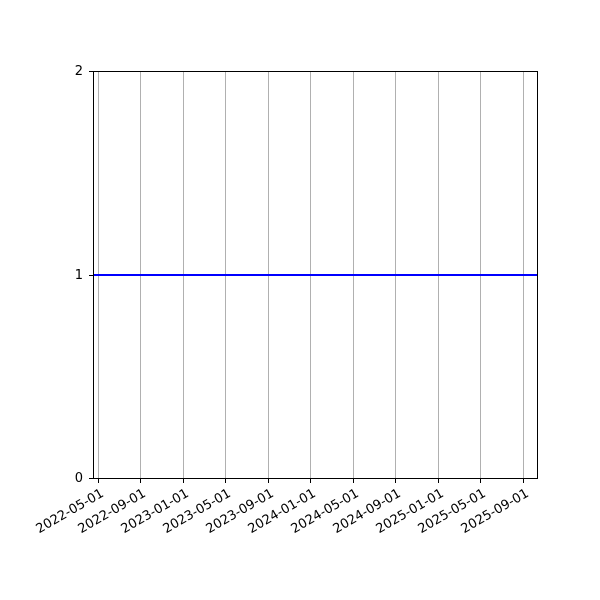  What do you see at coordinates (78, 275) in the screenshot?
I see `y-tick-label: 1` at bounding box center [78, 275].